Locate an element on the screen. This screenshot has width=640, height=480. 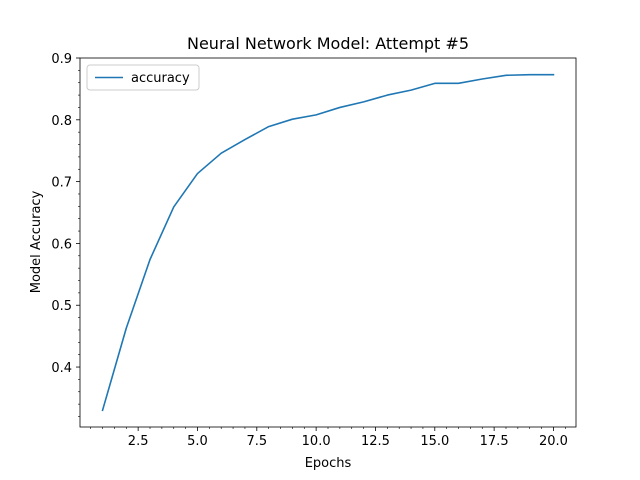
y-tick-label: 0.8 is located at coordinates (61, 121).